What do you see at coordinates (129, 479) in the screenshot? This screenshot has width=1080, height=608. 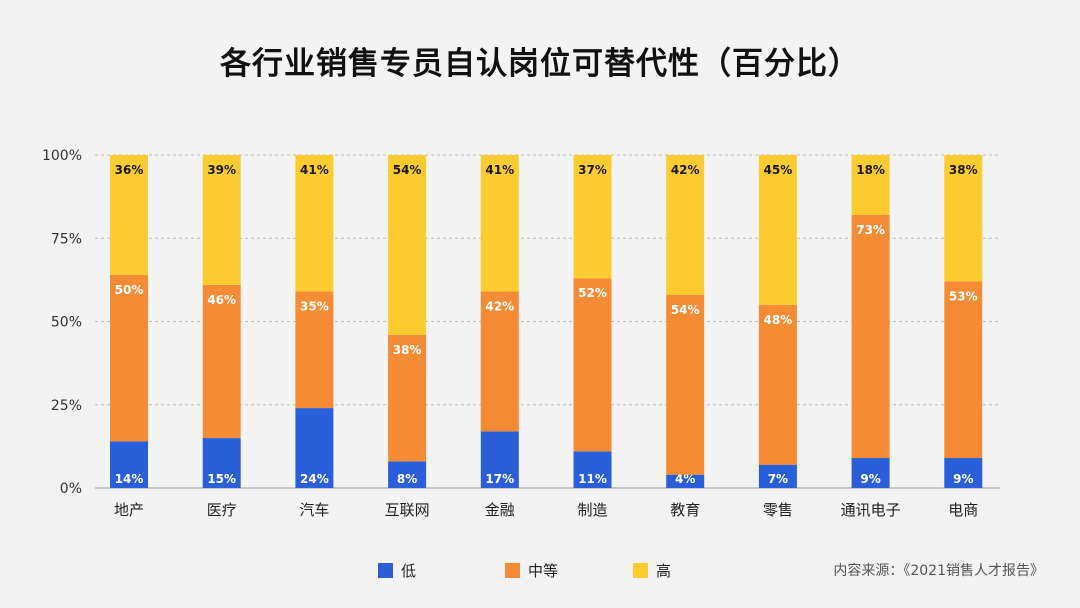 I see `data-label: 14%` at bounding box center [129, 479].